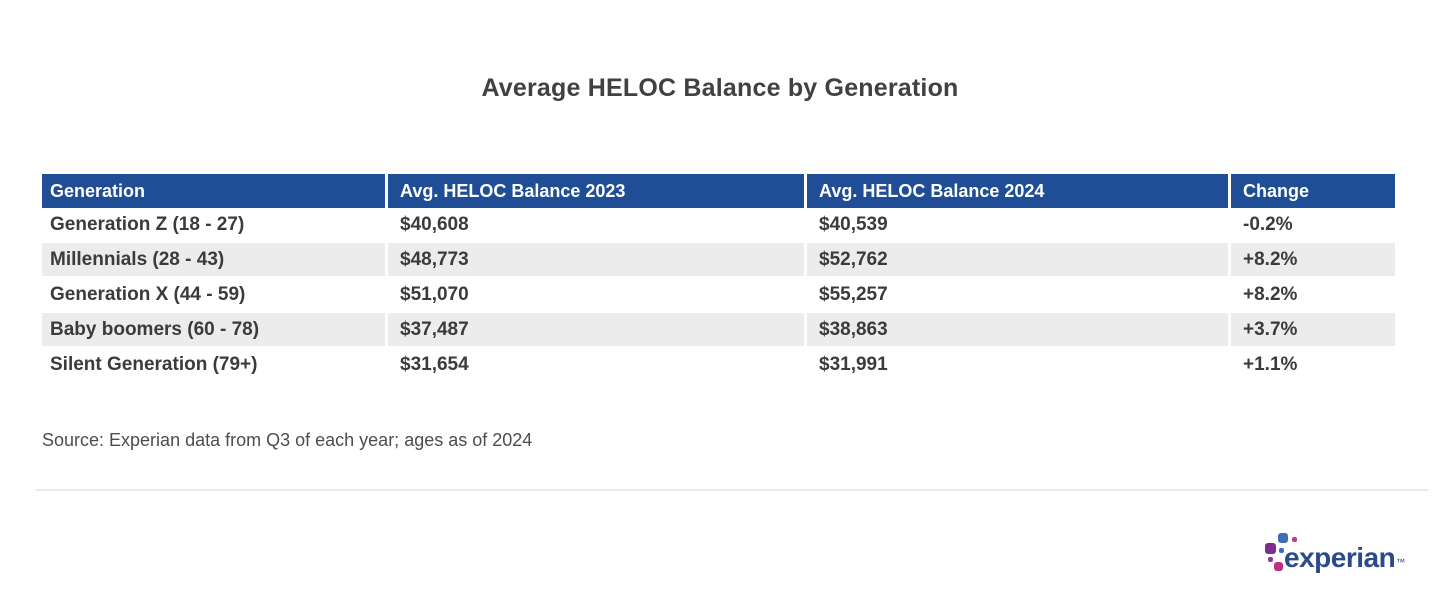 Image resolution: width=1440 pixels, height=611 pixels. I want to click on logo-dot-blue-small, so click(1281, 550).